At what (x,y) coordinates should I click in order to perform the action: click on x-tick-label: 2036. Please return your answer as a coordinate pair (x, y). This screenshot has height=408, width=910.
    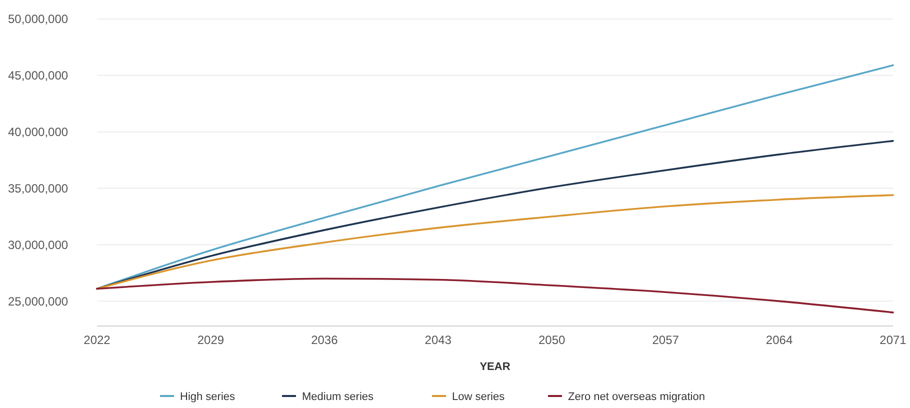
    Looking at the image, I should click on (324, 340).